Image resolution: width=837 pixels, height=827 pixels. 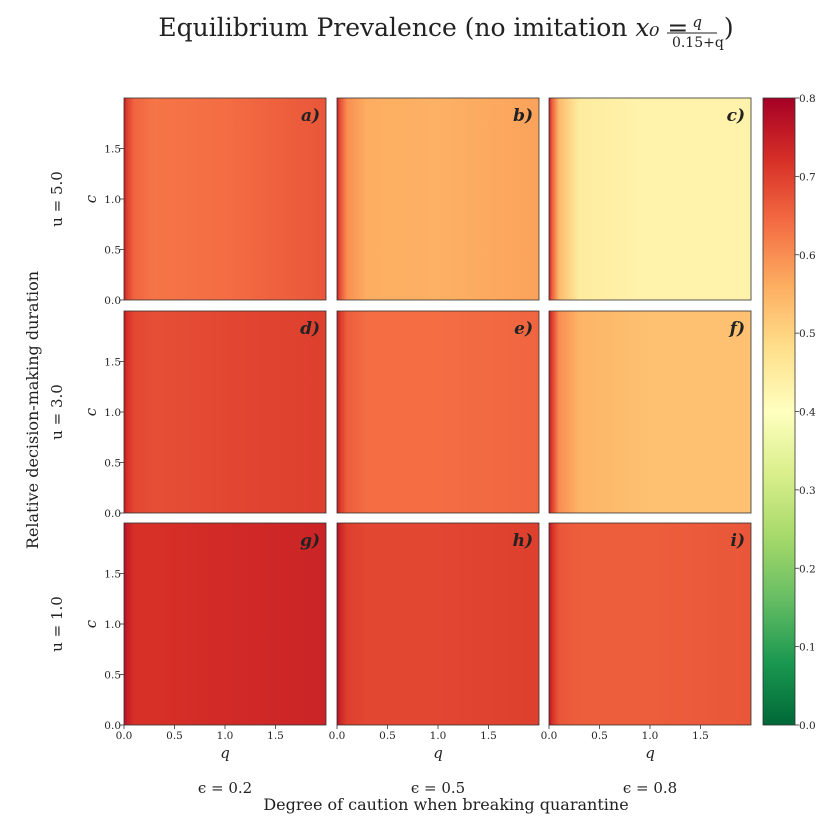 What do you see at coordinates (807, 648) in the screenshot?
I see `colorbar-tick-label: 0.1` at bounding box center [807, 648].